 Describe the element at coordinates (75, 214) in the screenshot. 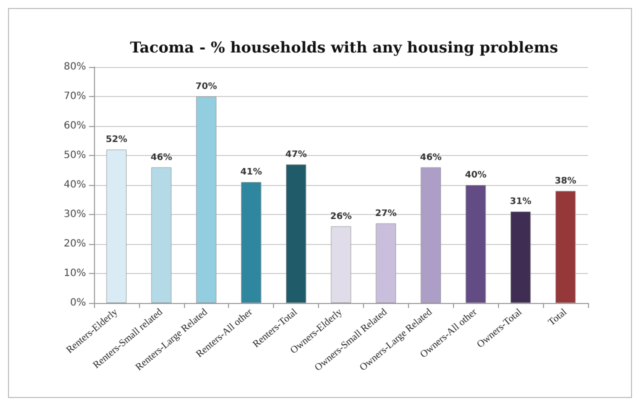

I see `y-tick-label: 30%` at that location.